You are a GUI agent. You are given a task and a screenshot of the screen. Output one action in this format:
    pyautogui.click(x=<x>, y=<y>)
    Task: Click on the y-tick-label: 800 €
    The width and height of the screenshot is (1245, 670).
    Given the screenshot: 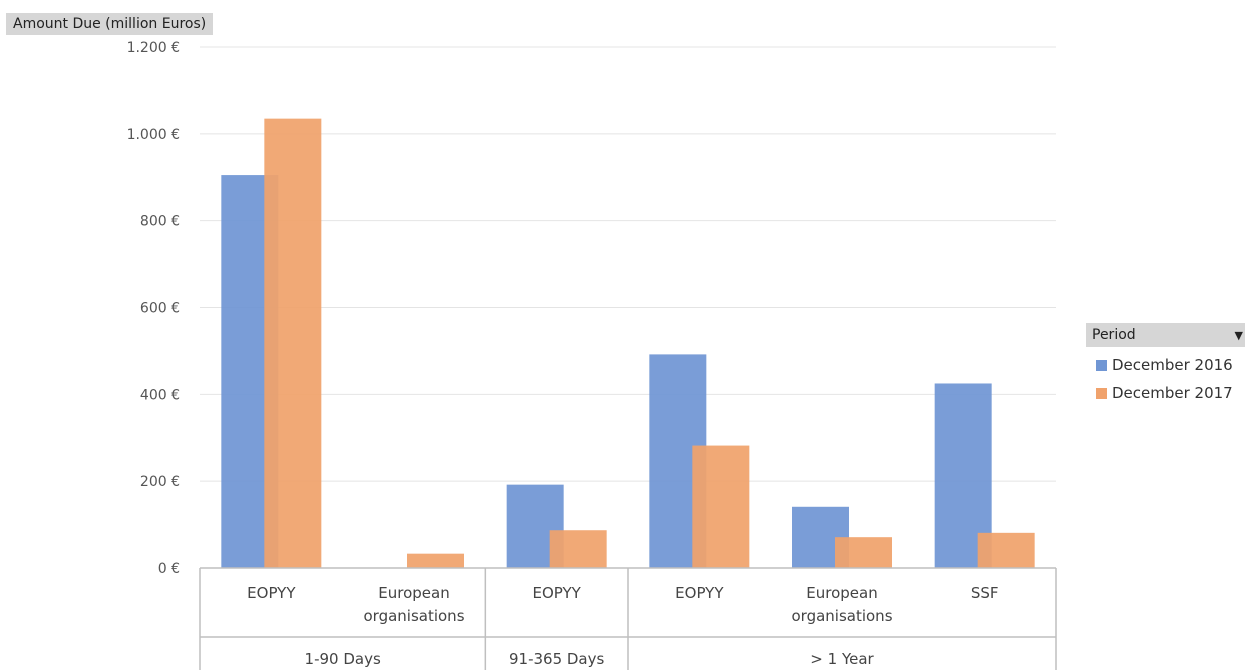 What is the action you would take?
    pyautogui.click(x=160, y=222)
    